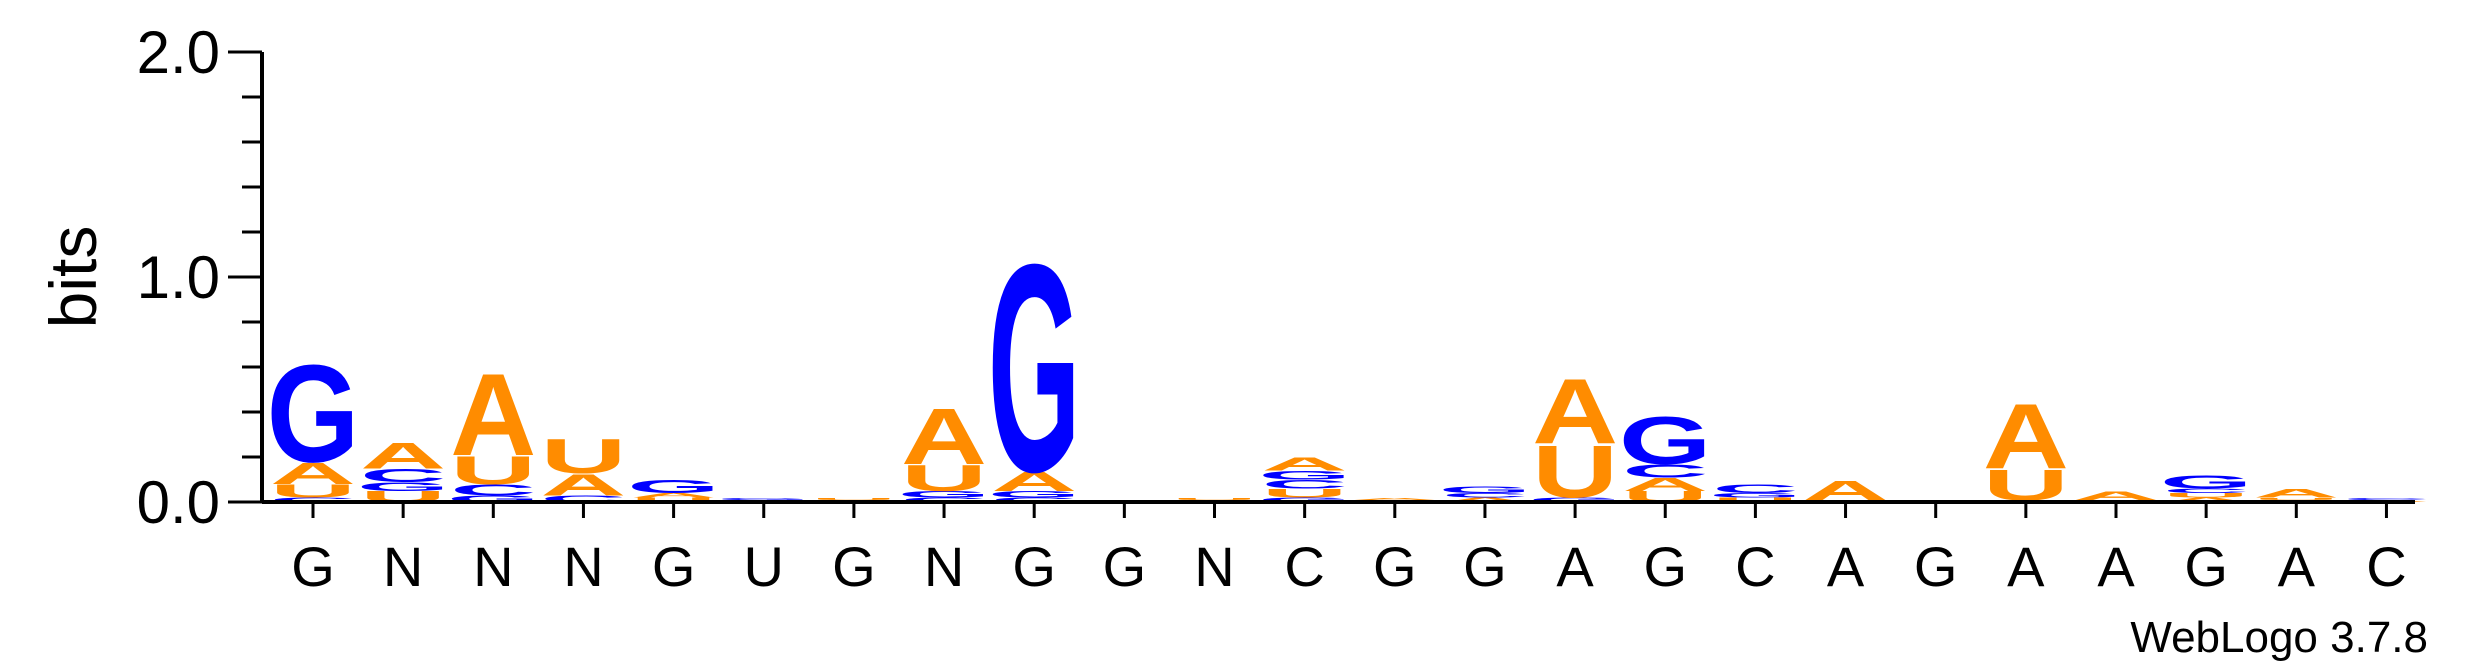 This screenshot has height=667, width=2475. Describe the element at coordinates (178, 52) in the screenshot. I see `y-tick-label: 2.0` at that location.